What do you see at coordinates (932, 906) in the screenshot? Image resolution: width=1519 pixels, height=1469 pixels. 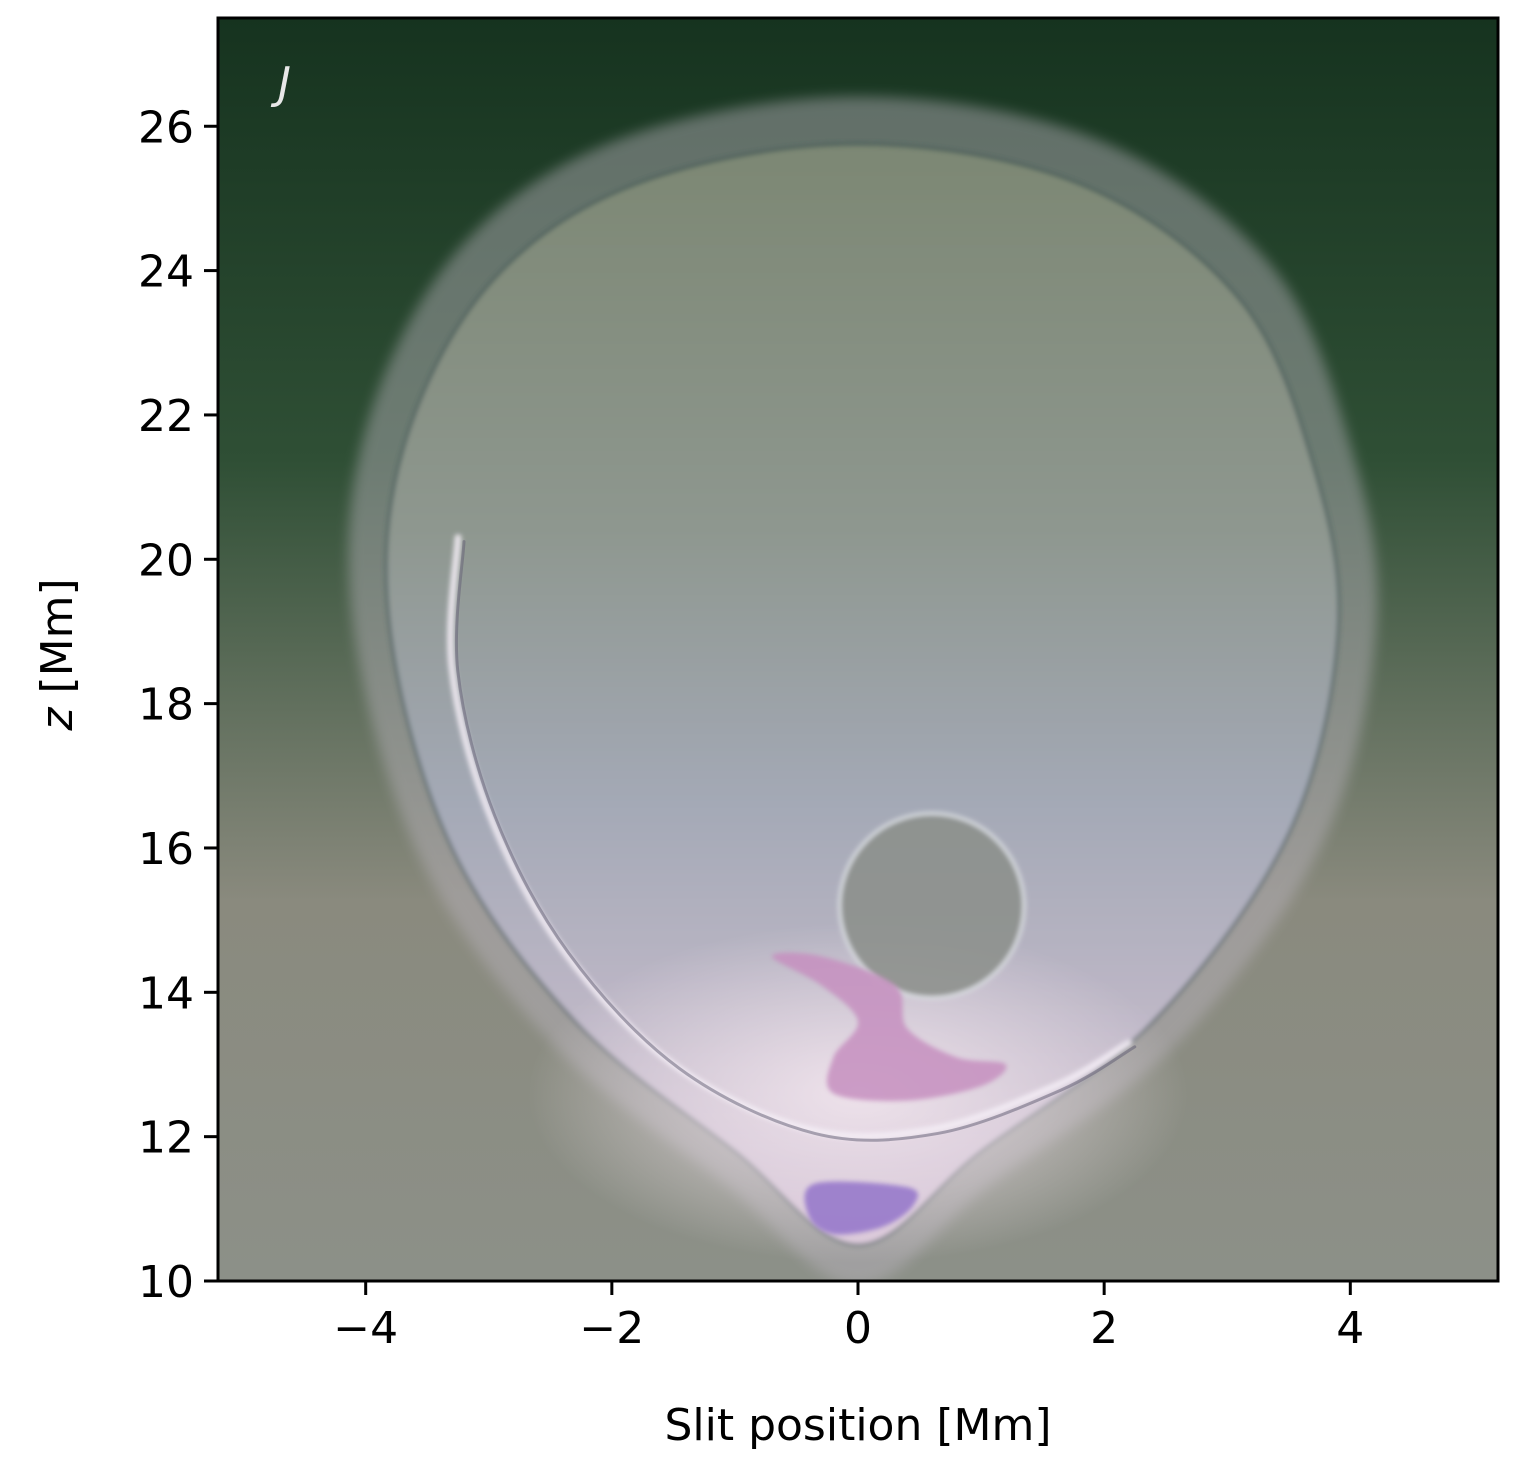 I see `cavity-feature` at bounding box center [932, 906].